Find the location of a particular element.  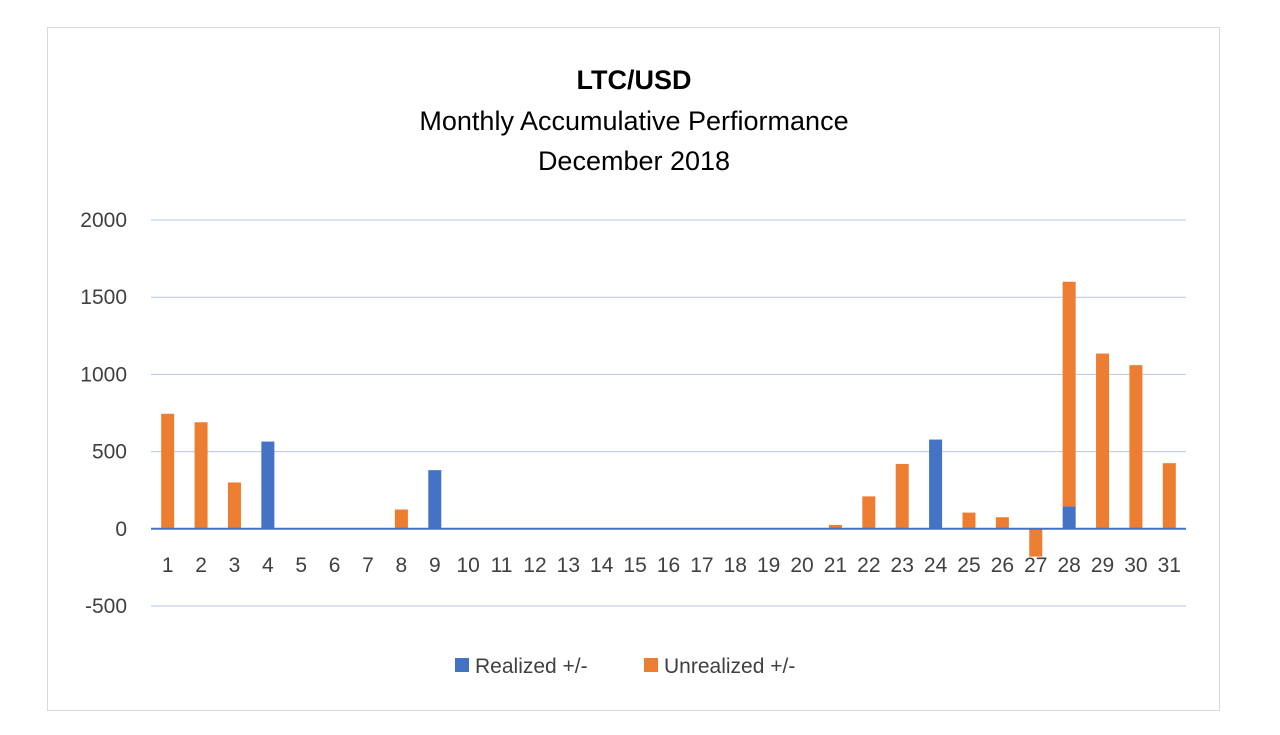

x-tick-label: 12 is located at coordinates (534, 565).